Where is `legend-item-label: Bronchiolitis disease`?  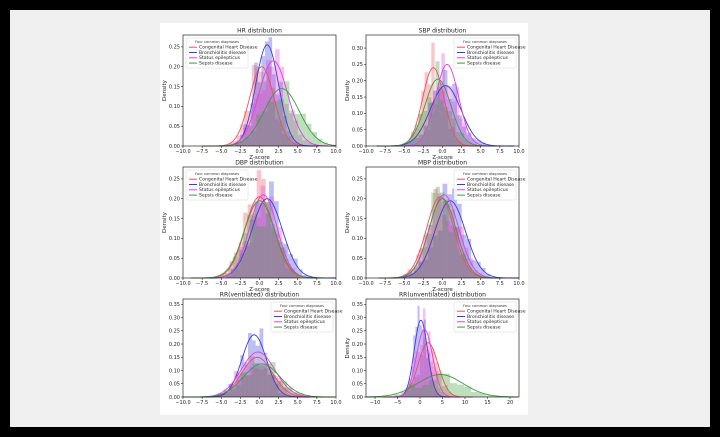 legend-item-label: Bronchiolitis disease is located at coordinates (222, 185).